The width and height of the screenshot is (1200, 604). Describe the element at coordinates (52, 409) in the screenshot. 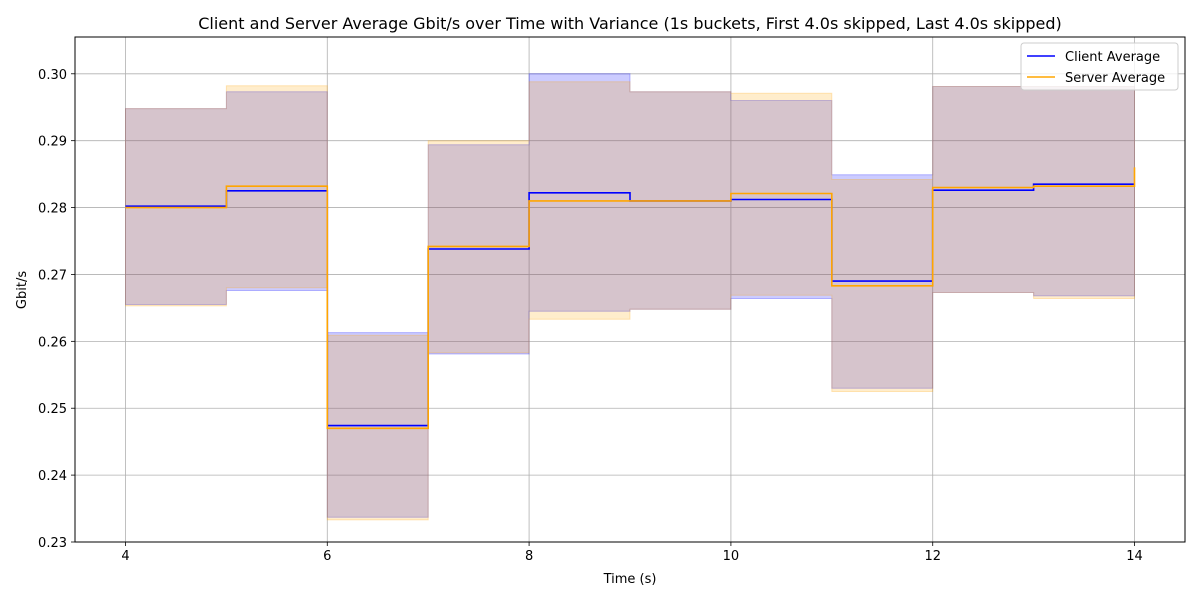

I see `y-tick-label: 0.25` at that location.